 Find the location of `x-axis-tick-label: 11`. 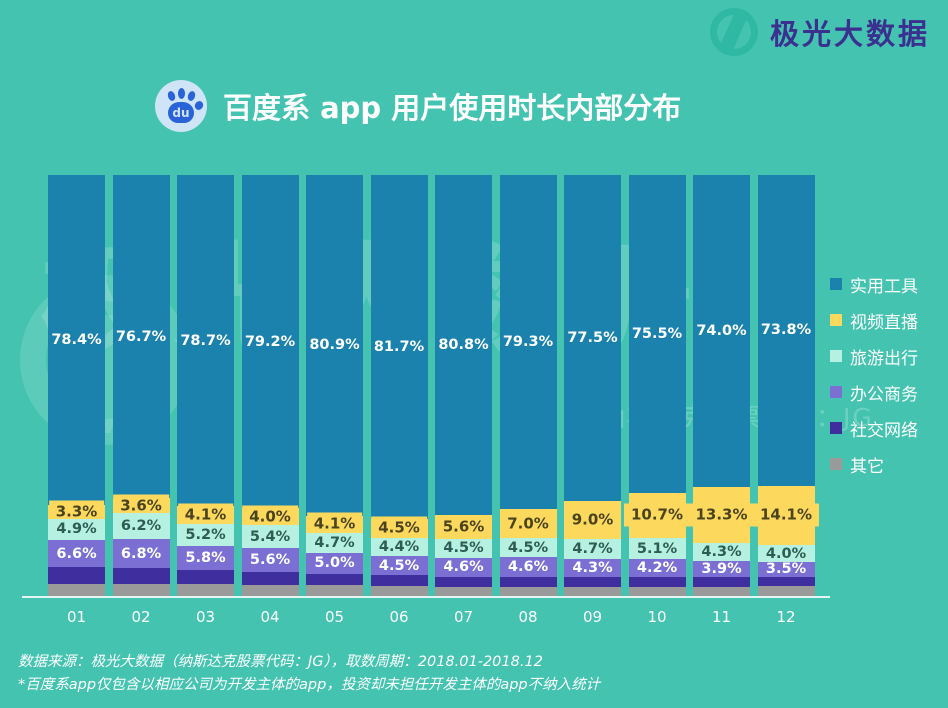

x-axis-tick-label: 11 is located at coordinates (721, 617).